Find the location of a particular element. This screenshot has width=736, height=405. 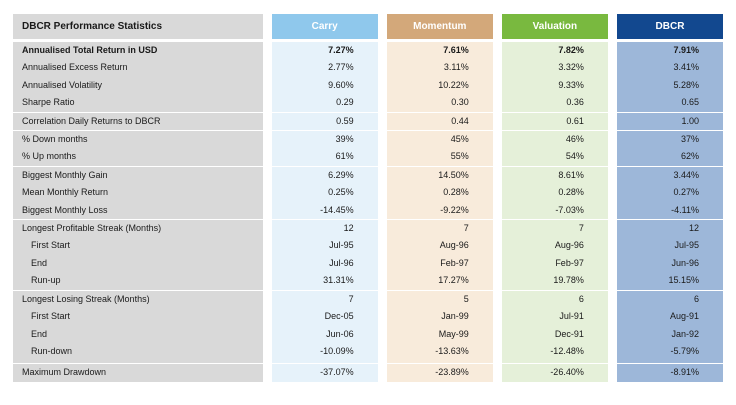

cell-carry: 6.29% is located at coordinates (324, 175).